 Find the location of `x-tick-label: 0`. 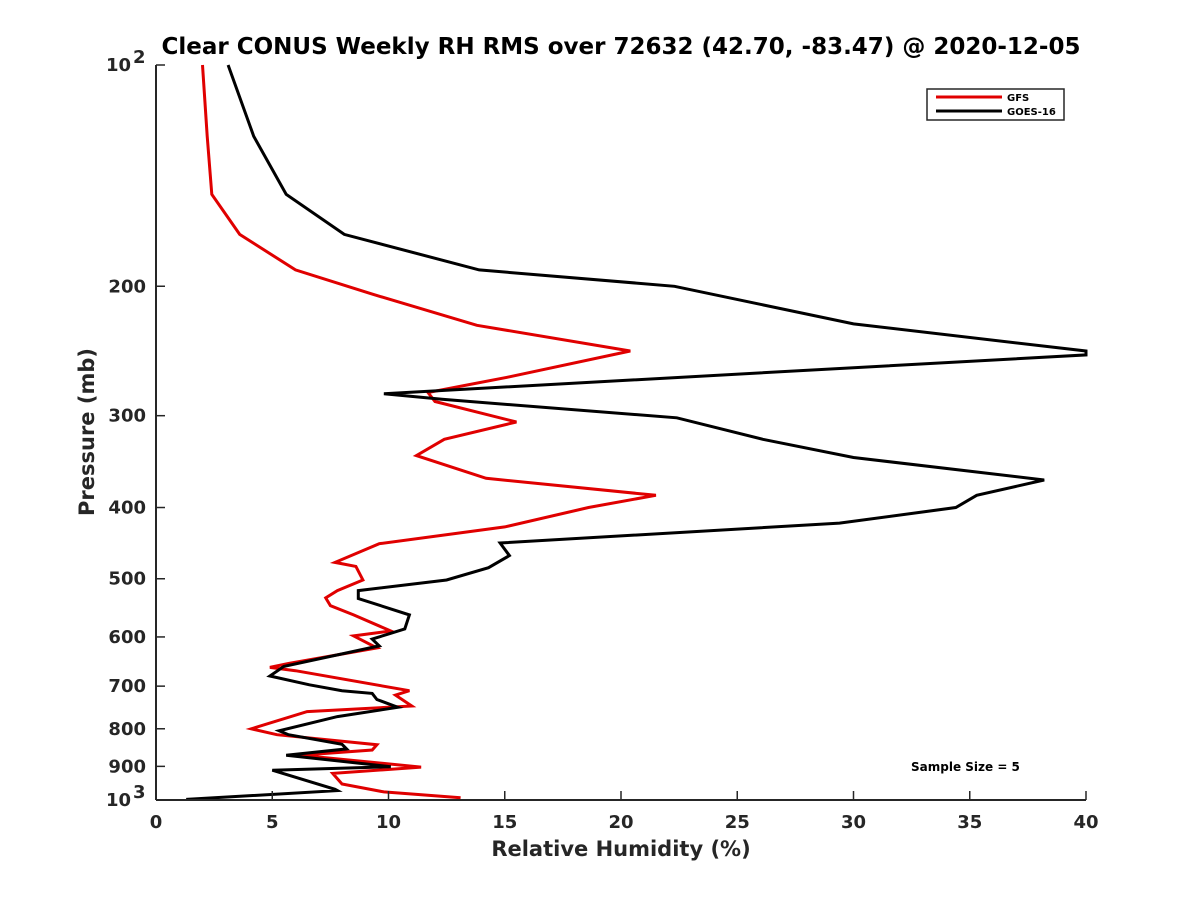

x-tick-label: 0 is located at coordinates (156, 822).